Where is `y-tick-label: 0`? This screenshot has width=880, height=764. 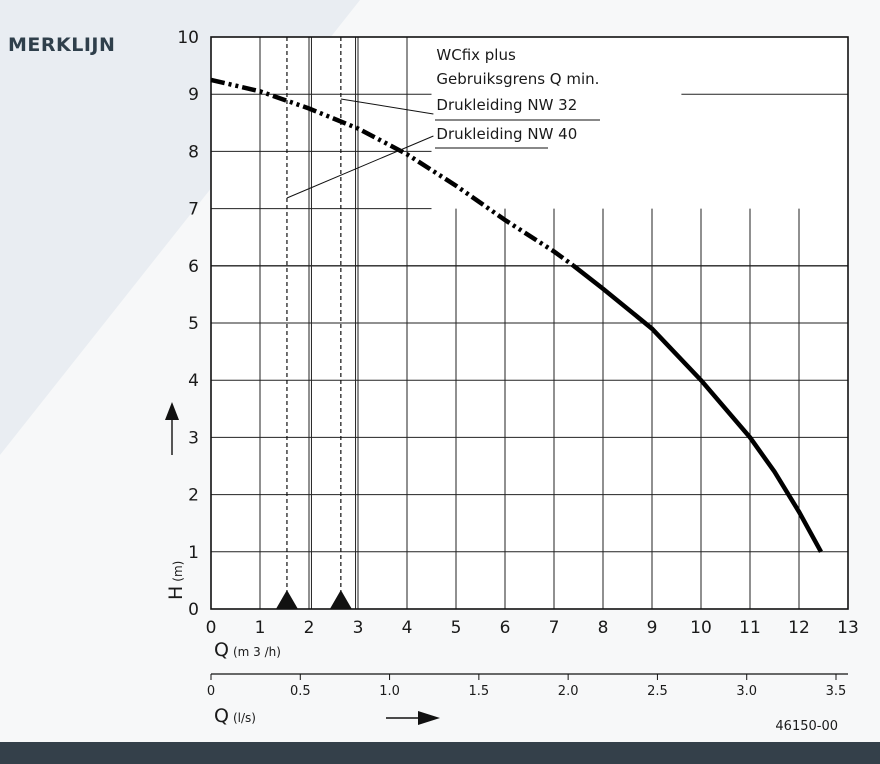 y-tick-label: 0 is located at coordinates (193, 610).